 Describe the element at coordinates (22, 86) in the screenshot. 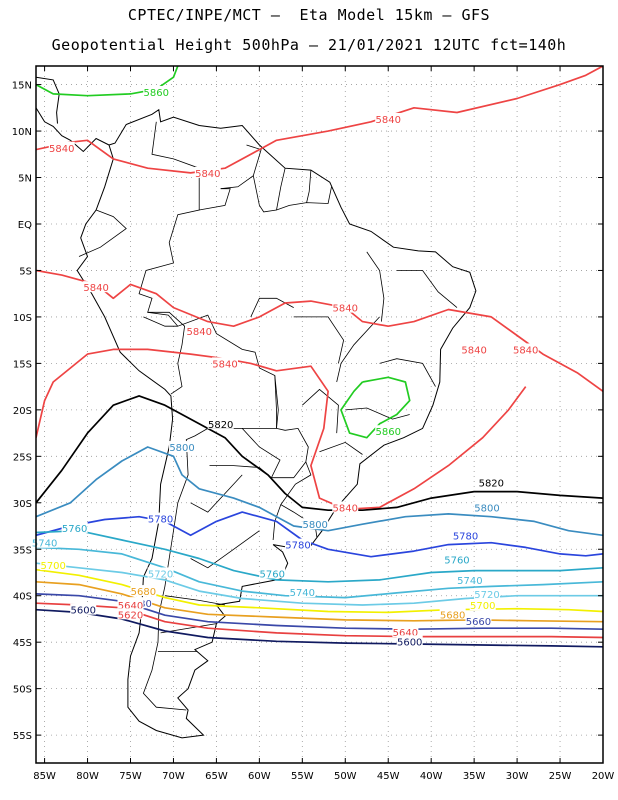

I see `lat-tick-label: 15N` at that location.